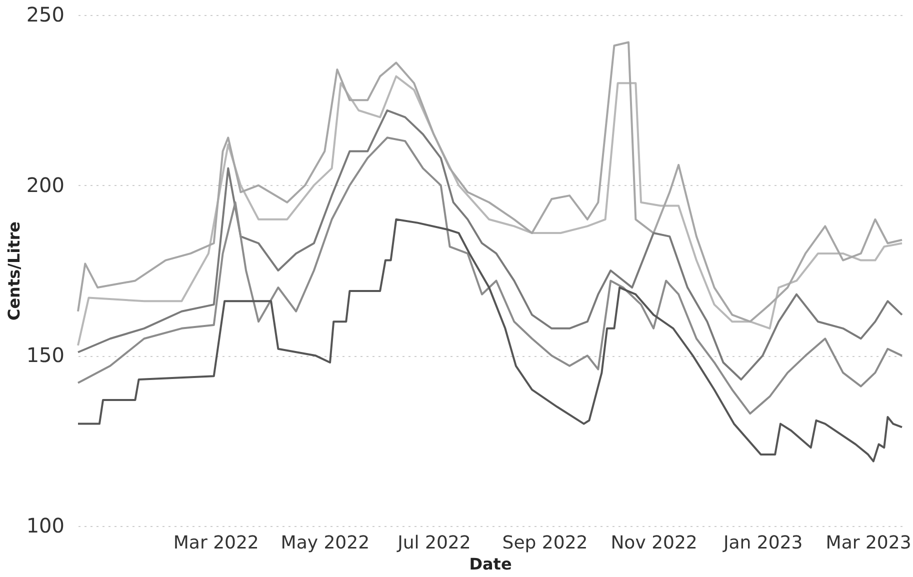  What do you see at coordinates (869, 543) in the screenshot?
I see `x-tick-label: Mar 2023` at bounding box center [869, 543].